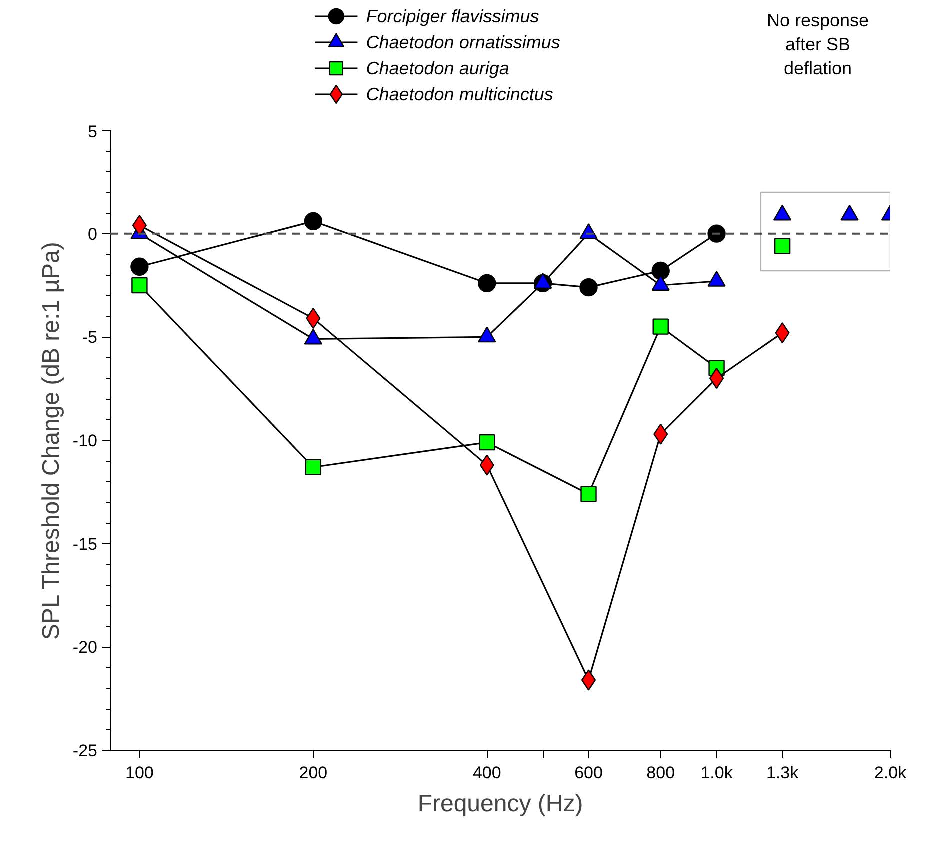 Image resolution: width=925 pixels, height=848 pixels. I want to click on x-tick-label: 1.3k, so click(783, 773).